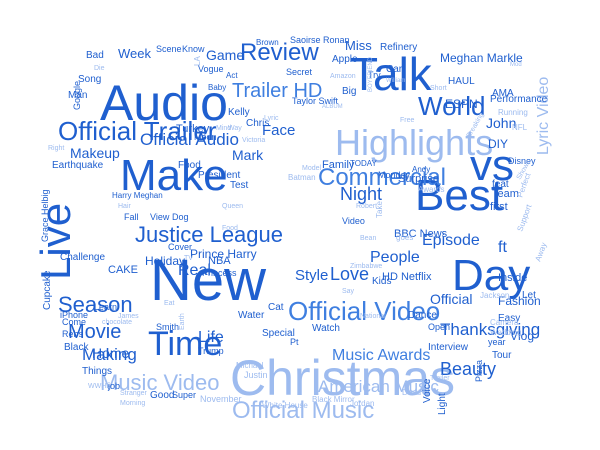 This screenshot has width=600, height=450. I want to click on cloud-word: Cat, so click(276, 307).